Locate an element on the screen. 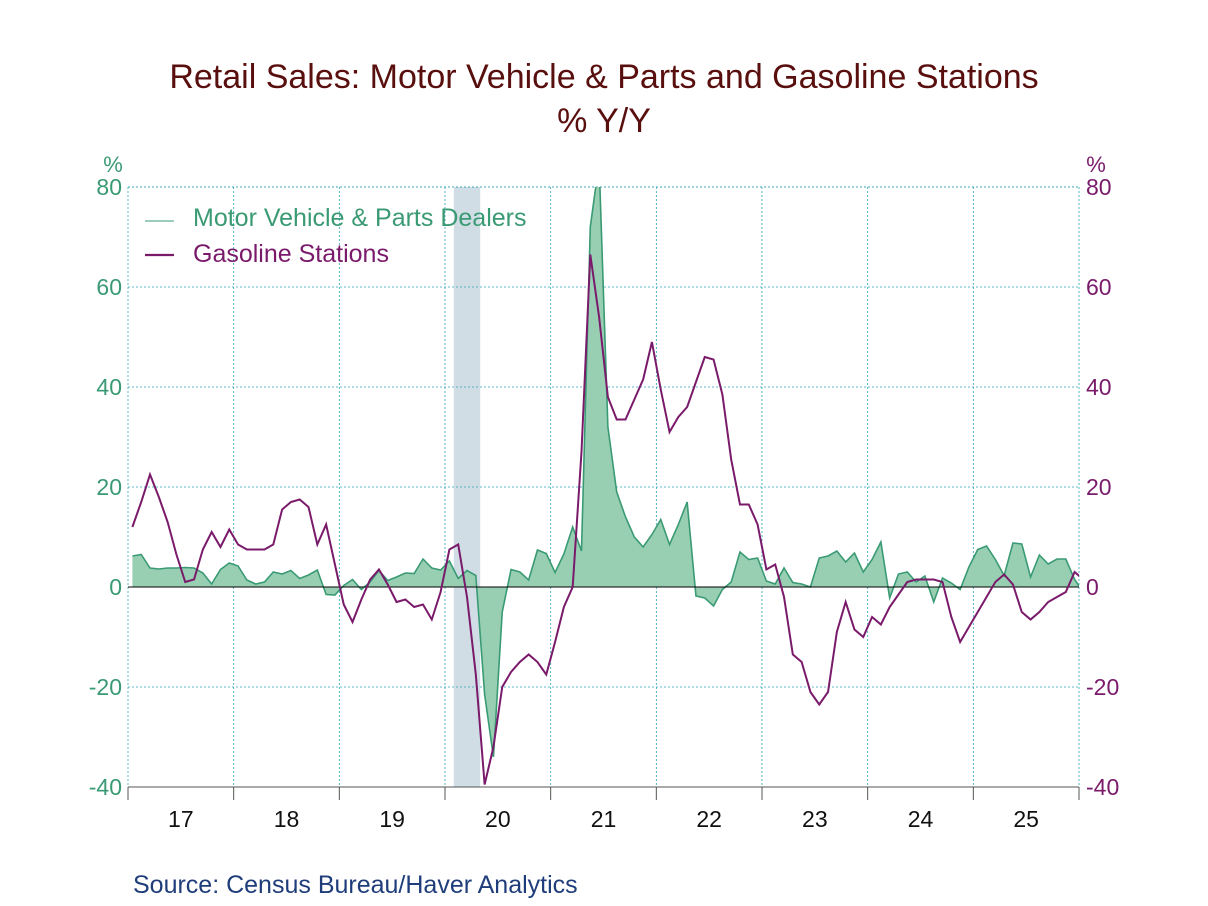  right-tick-label: 80 is located at coordinates (1099, 187).